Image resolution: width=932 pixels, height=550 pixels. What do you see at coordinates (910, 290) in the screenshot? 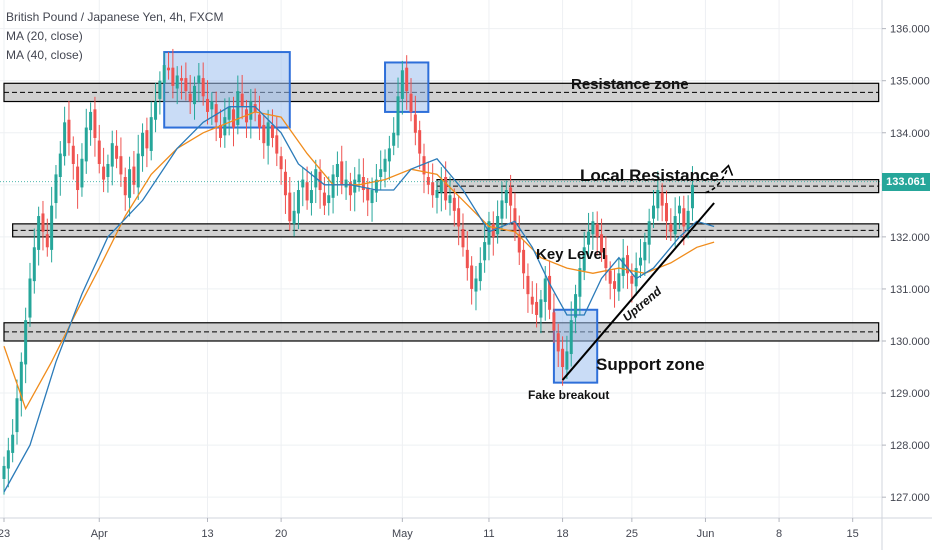
I see `y-tick-label: 131.000` at bounding box center [910, 290].